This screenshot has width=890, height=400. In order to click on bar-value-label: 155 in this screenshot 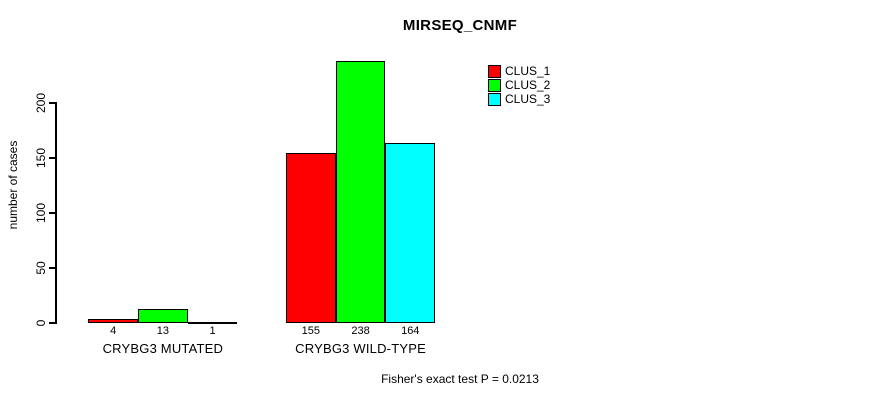, I will do `click(311, 331)`.